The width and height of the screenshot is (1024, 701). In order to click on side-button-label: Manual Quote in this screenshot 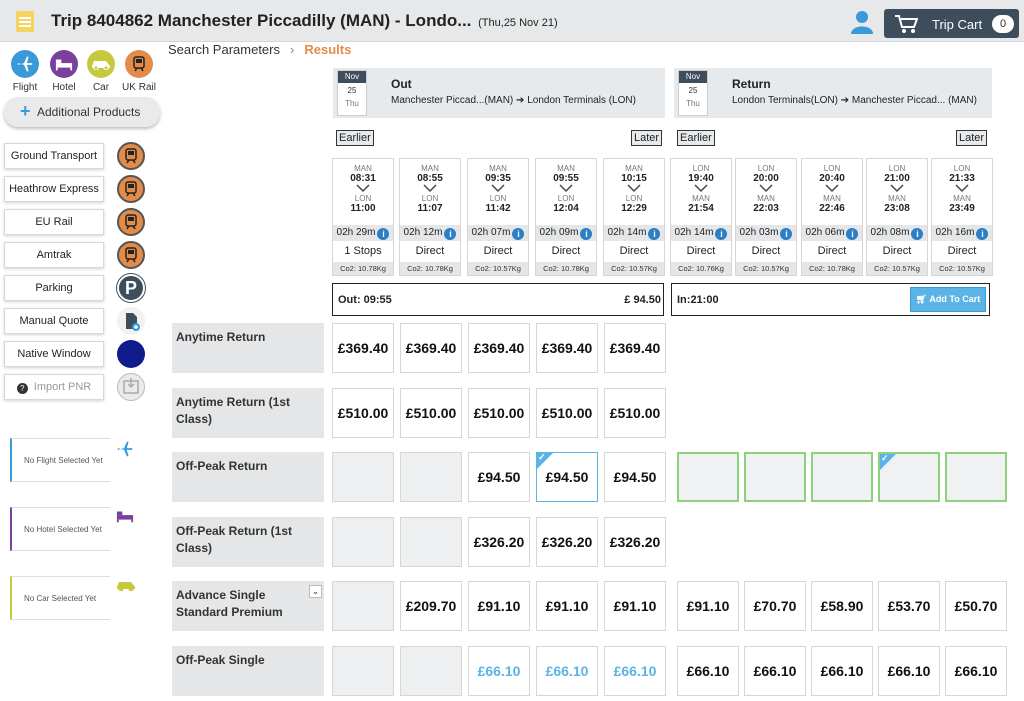, I will do `click(54, 321)`.